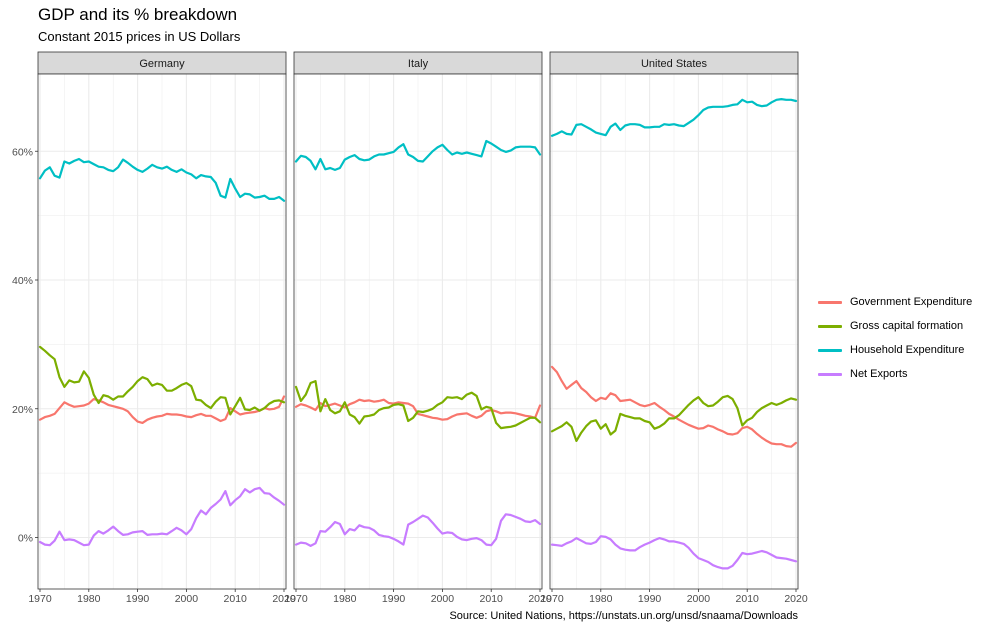 This screenshot has height=630, width=995. Describe the element at coordinates (674, 418) in the screenshot. I see `series-line-united-states-gross-capital-formation` at that location.